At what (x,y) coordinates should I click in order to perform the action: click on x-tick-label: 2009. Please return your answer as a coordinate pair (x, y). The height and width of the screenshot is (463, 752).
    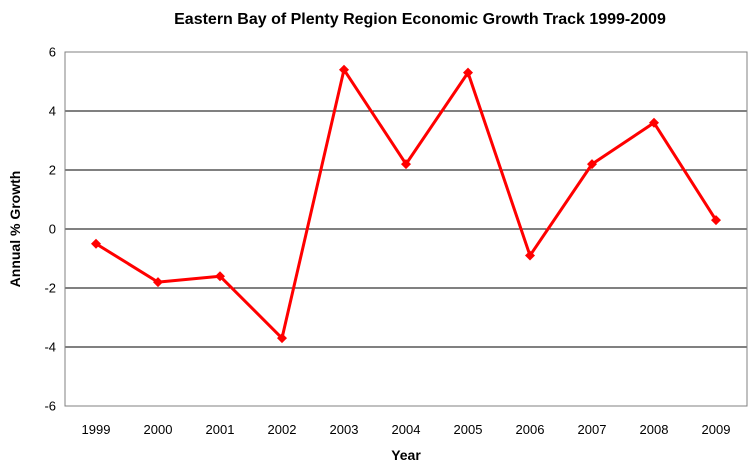
    Looking at the image, I should click on (716, 429).